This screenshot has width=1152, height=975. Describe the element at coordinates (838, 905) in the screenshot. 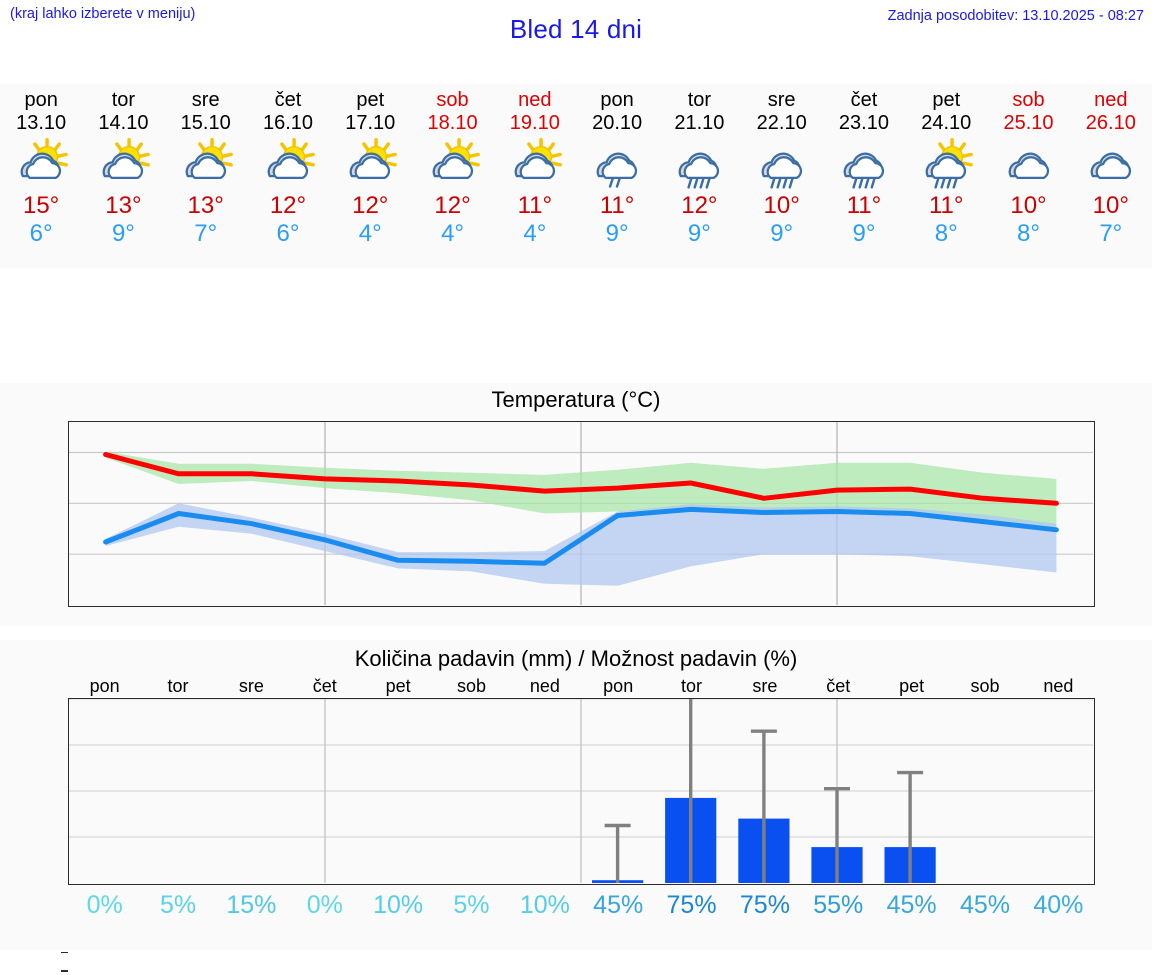

I see `precipitation-probability-label: 55%` at that location.